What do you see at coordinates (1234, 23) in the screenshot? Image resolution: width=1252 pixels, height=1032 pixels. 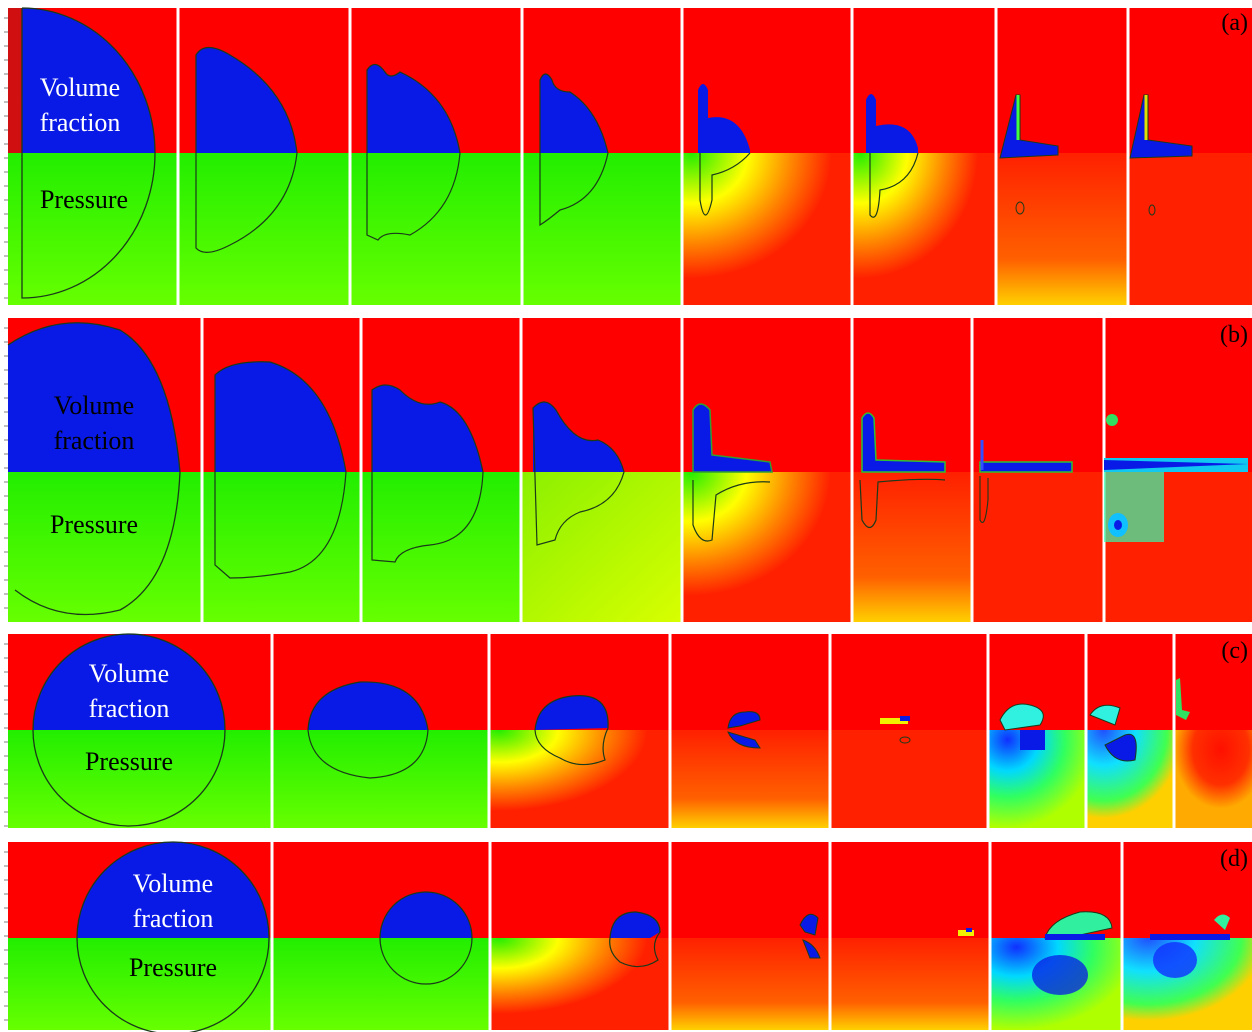 I see `row-a-tag: (a)` at bounding box center [1234, 23].